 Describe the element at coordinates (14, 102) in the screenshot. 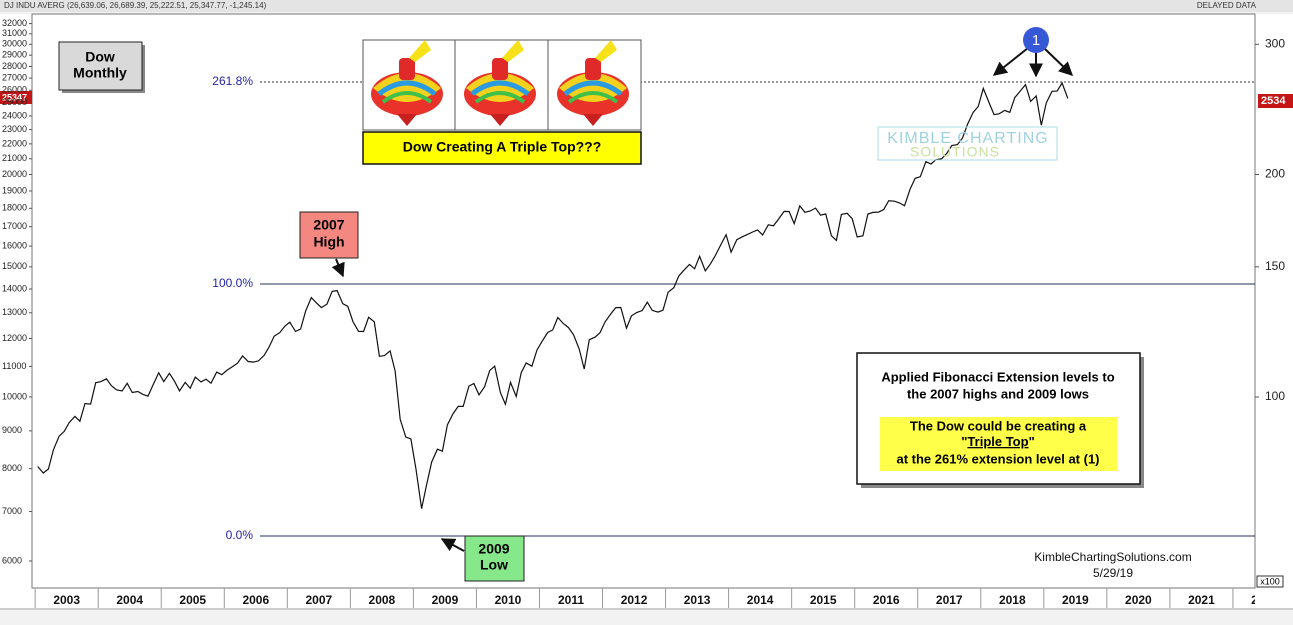

I see `y-tick-label: 25000` at that location.